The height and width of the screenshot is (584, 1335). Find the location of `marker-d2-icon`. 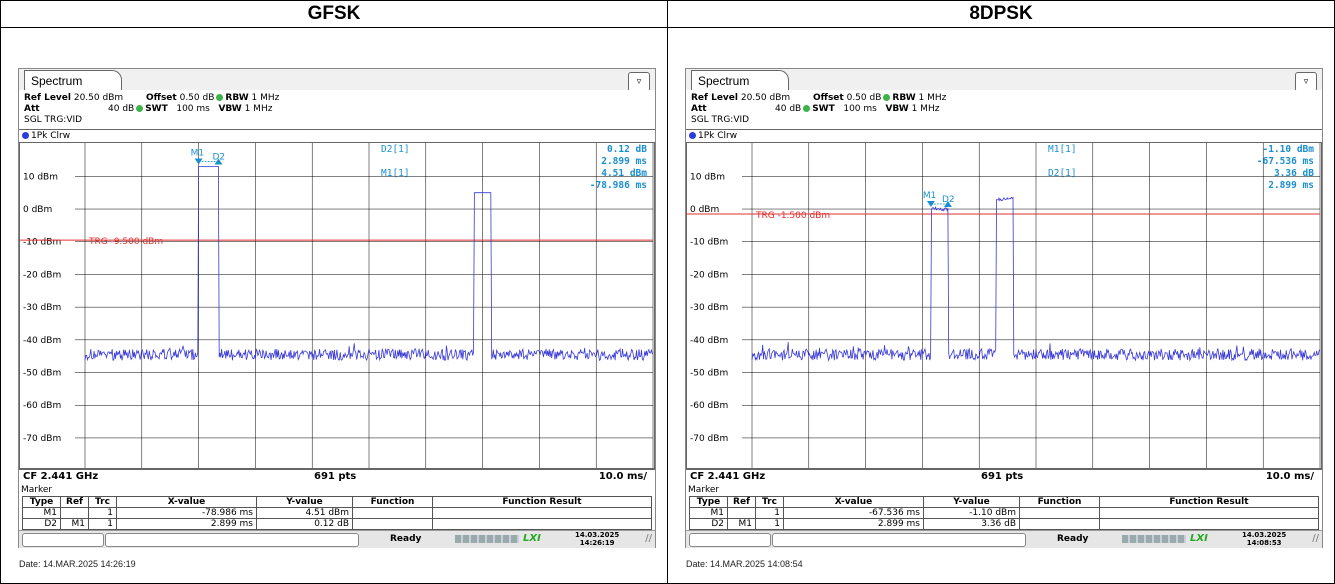

marker-d2-icon is located at coordinates (947, 204).